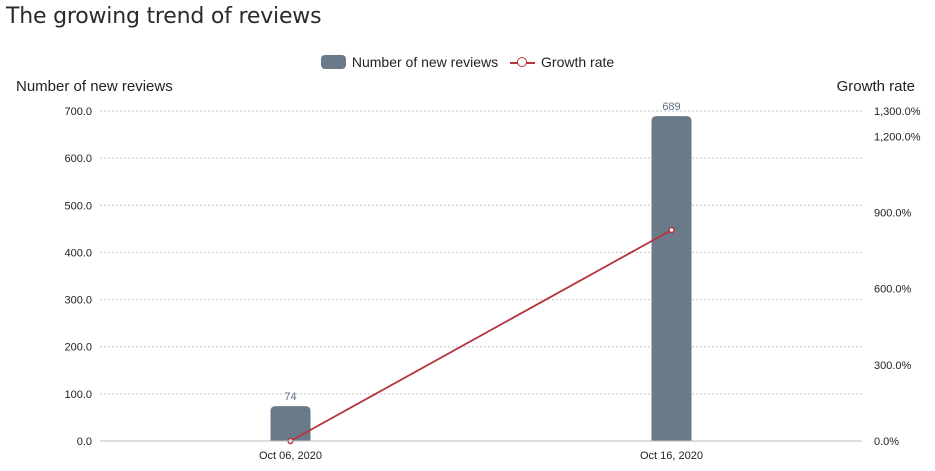  Describe the element at coordinates (886, 442) in the screenshot. I see `y-right-tick-label: 0.0%` at that location.